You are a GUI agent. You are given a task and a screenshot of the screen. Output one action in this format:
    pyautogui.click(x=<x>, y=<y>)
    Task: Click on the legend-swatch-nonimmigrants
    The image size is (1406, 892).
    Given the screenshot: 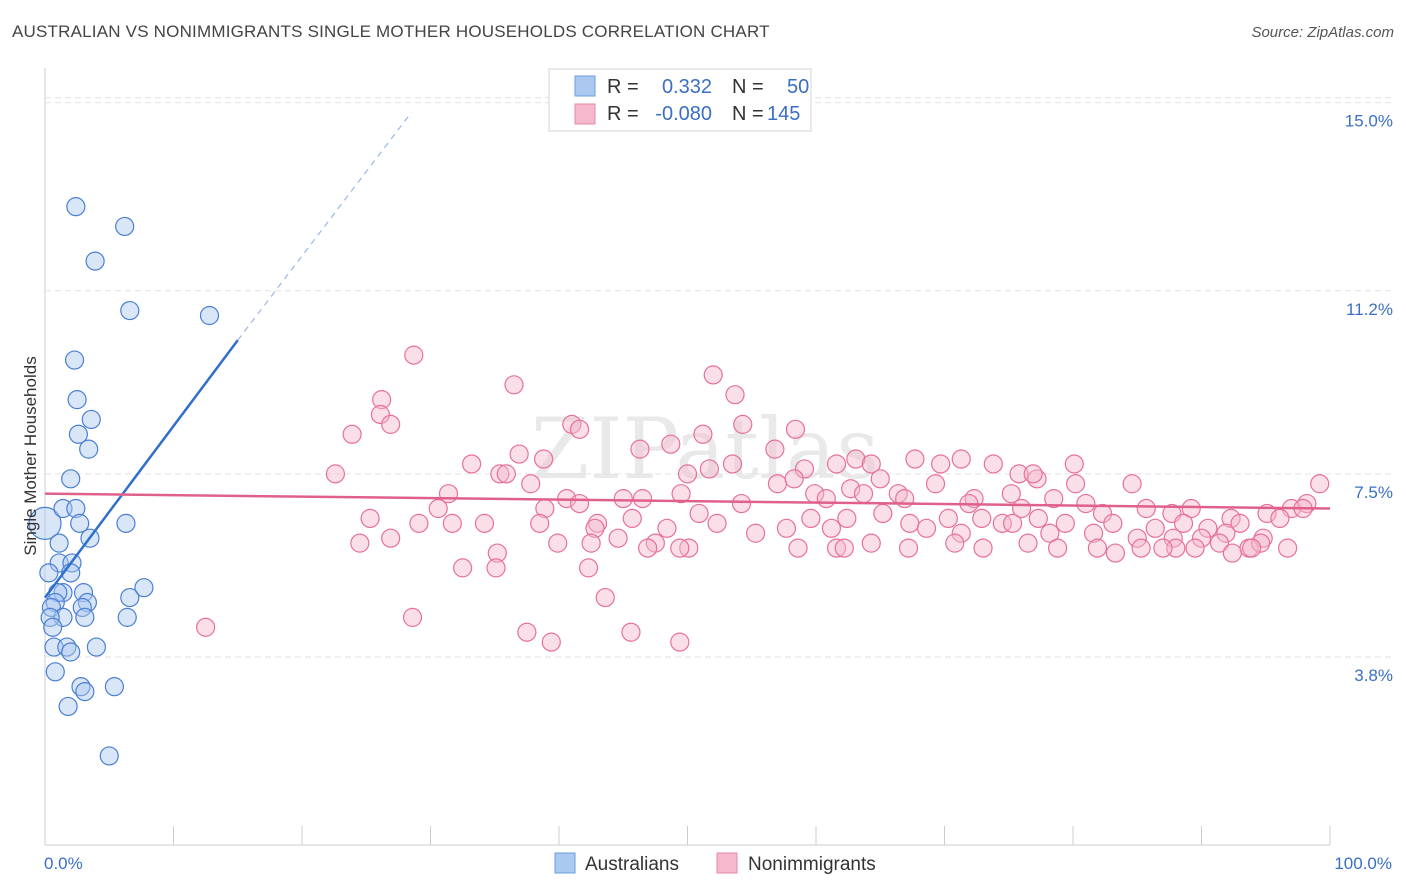 What is the action you would take?
    pyautogui.click(x=585, y=114)
    